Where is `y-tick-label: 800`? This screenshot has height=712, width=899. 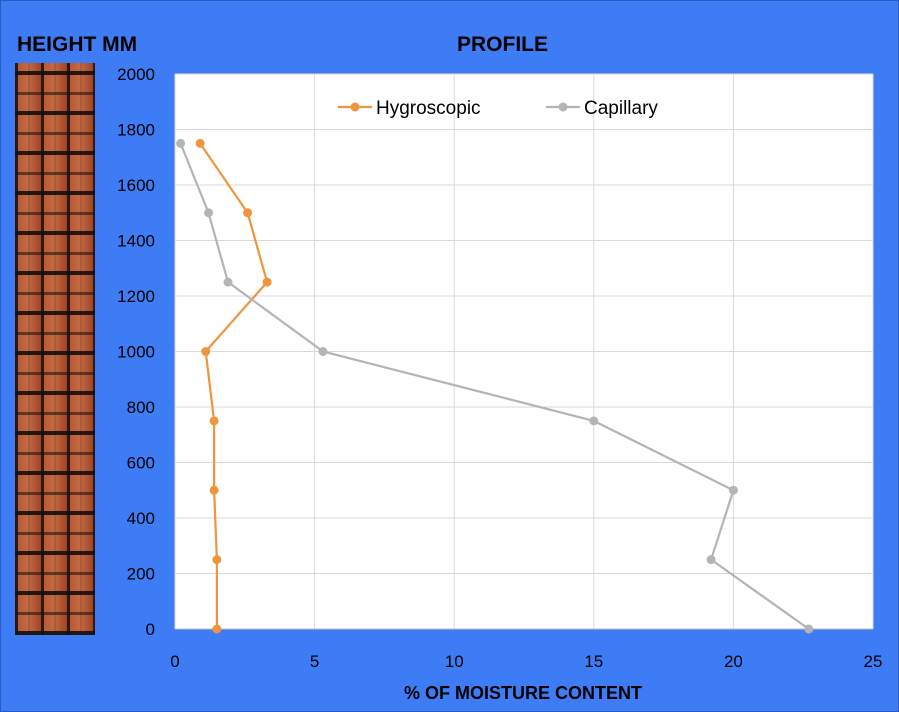
y-tick-label: 800 is located at coordinates (141, 407).